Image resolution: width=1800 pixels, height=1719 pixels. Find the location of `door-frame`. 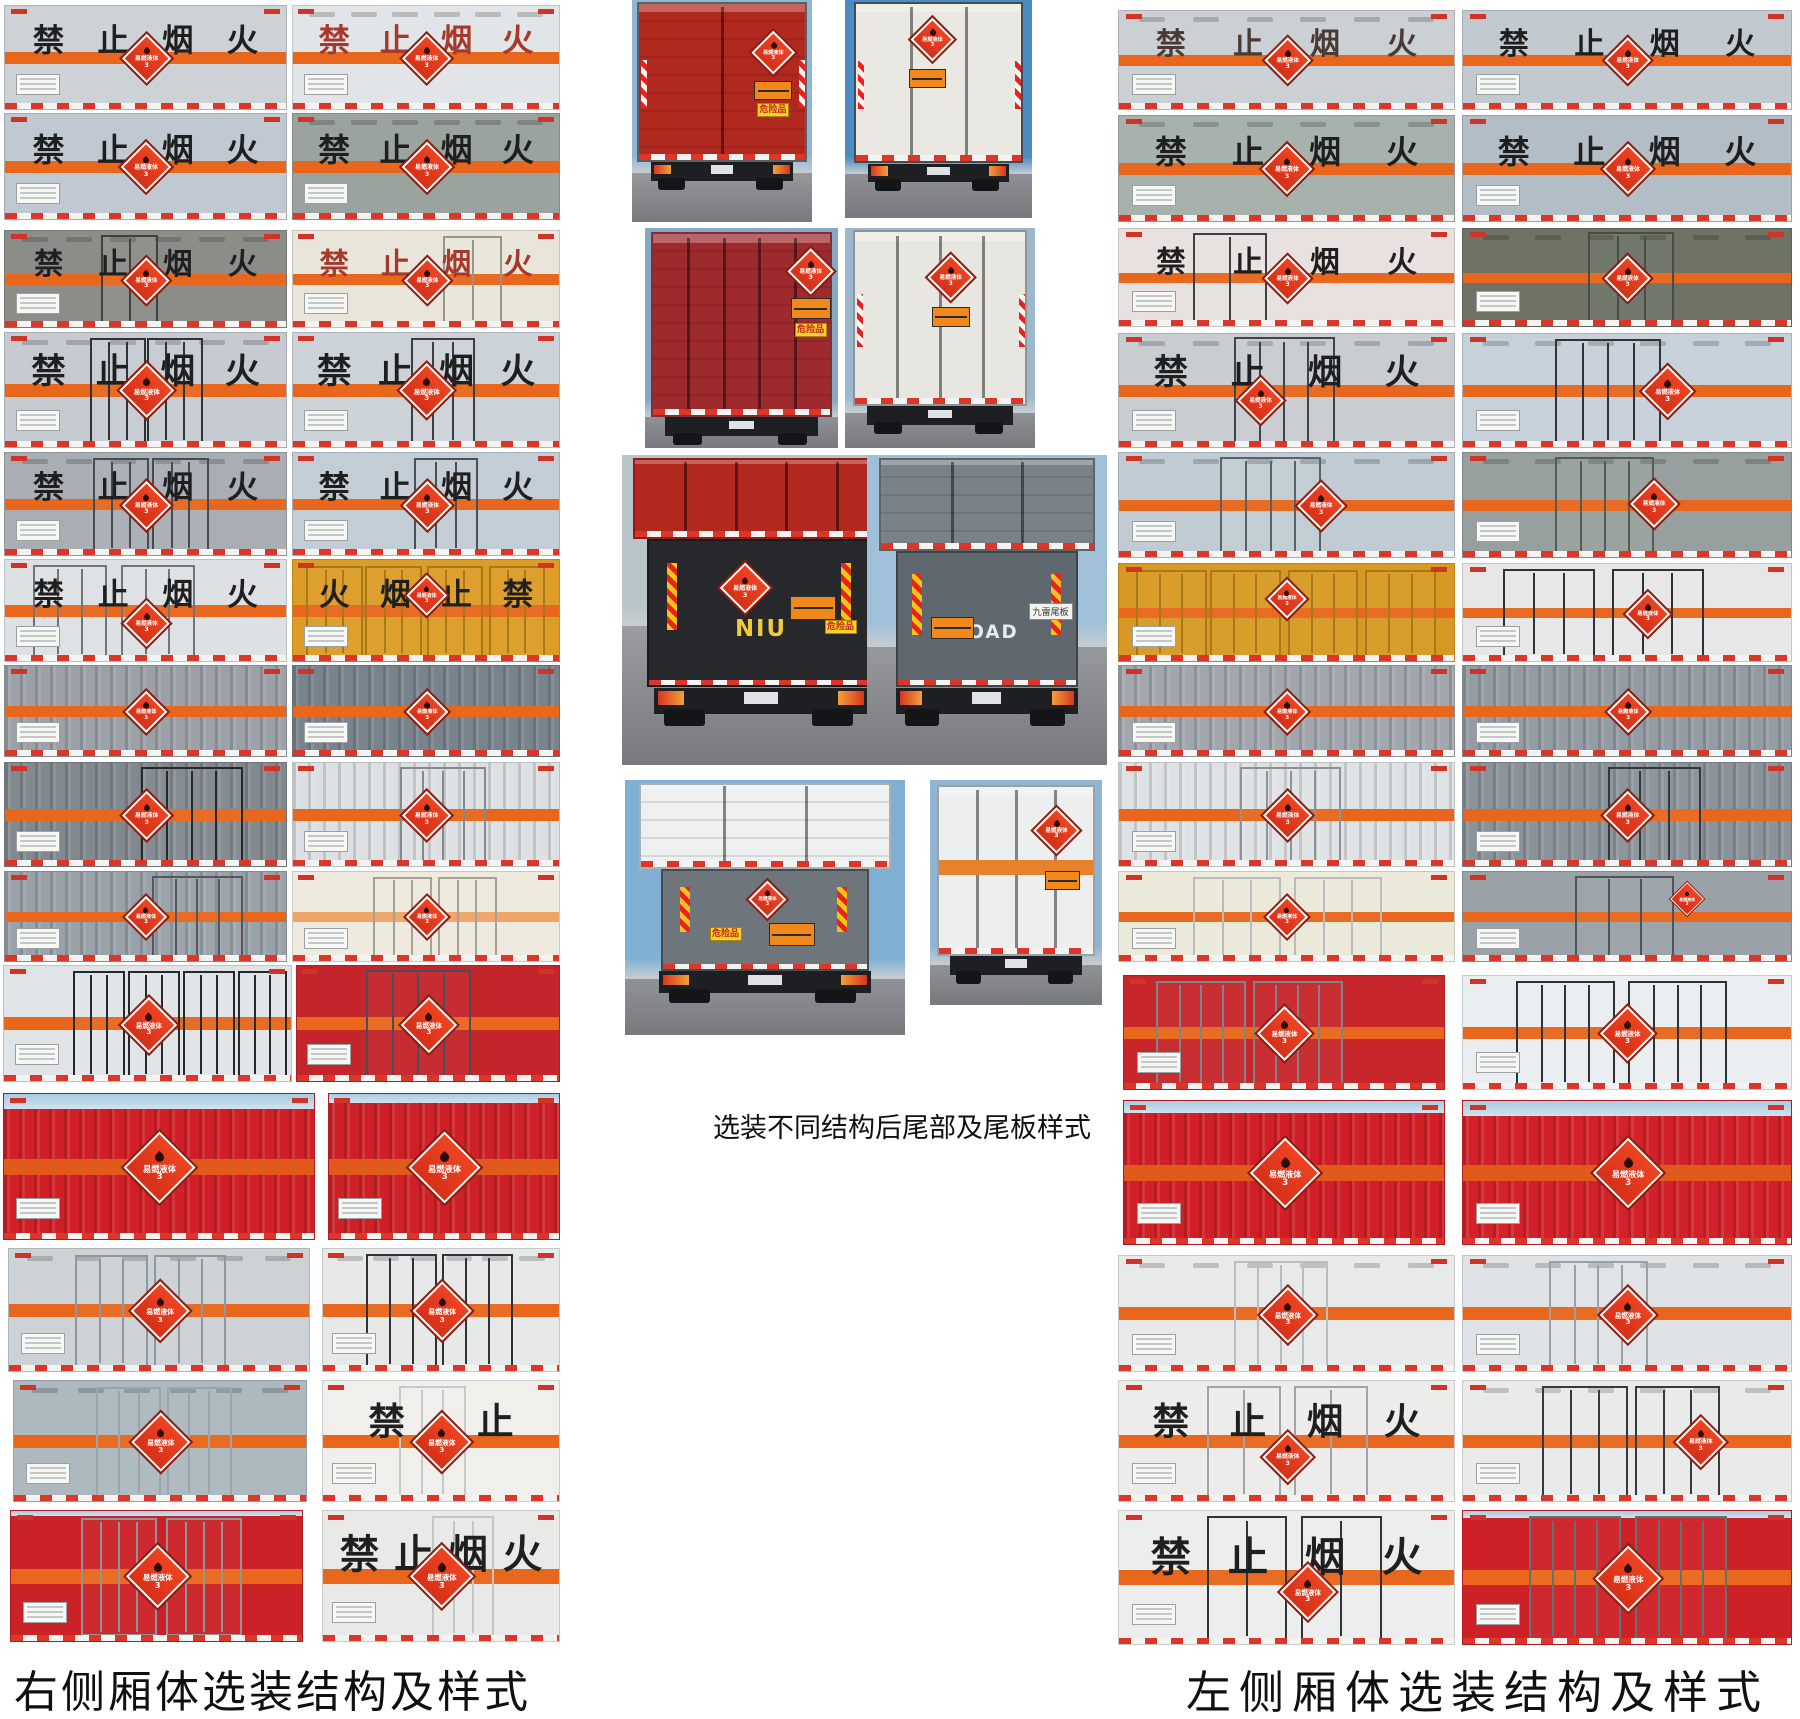

door-frame is located at coordinates (1400, 613).